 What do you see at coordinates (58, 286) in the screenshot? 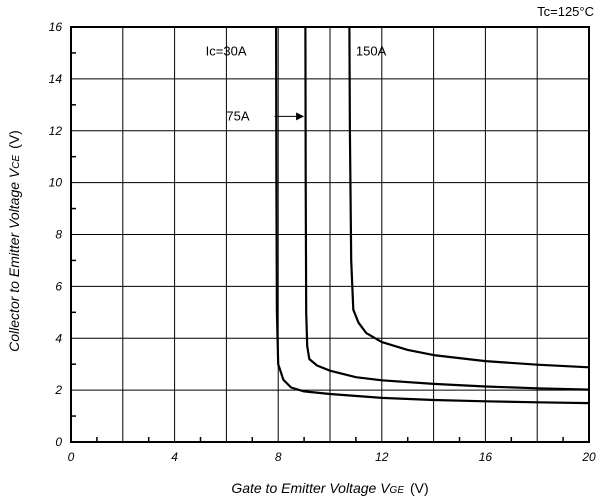
I see `y-tick-label: 6` at bounding box center [58, 286].